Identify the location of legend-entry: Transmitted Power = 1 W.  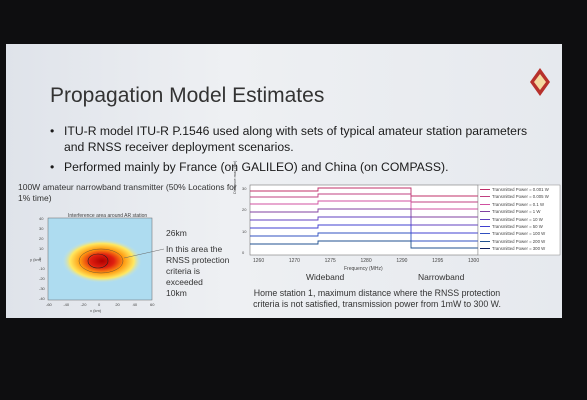
(510, 211).